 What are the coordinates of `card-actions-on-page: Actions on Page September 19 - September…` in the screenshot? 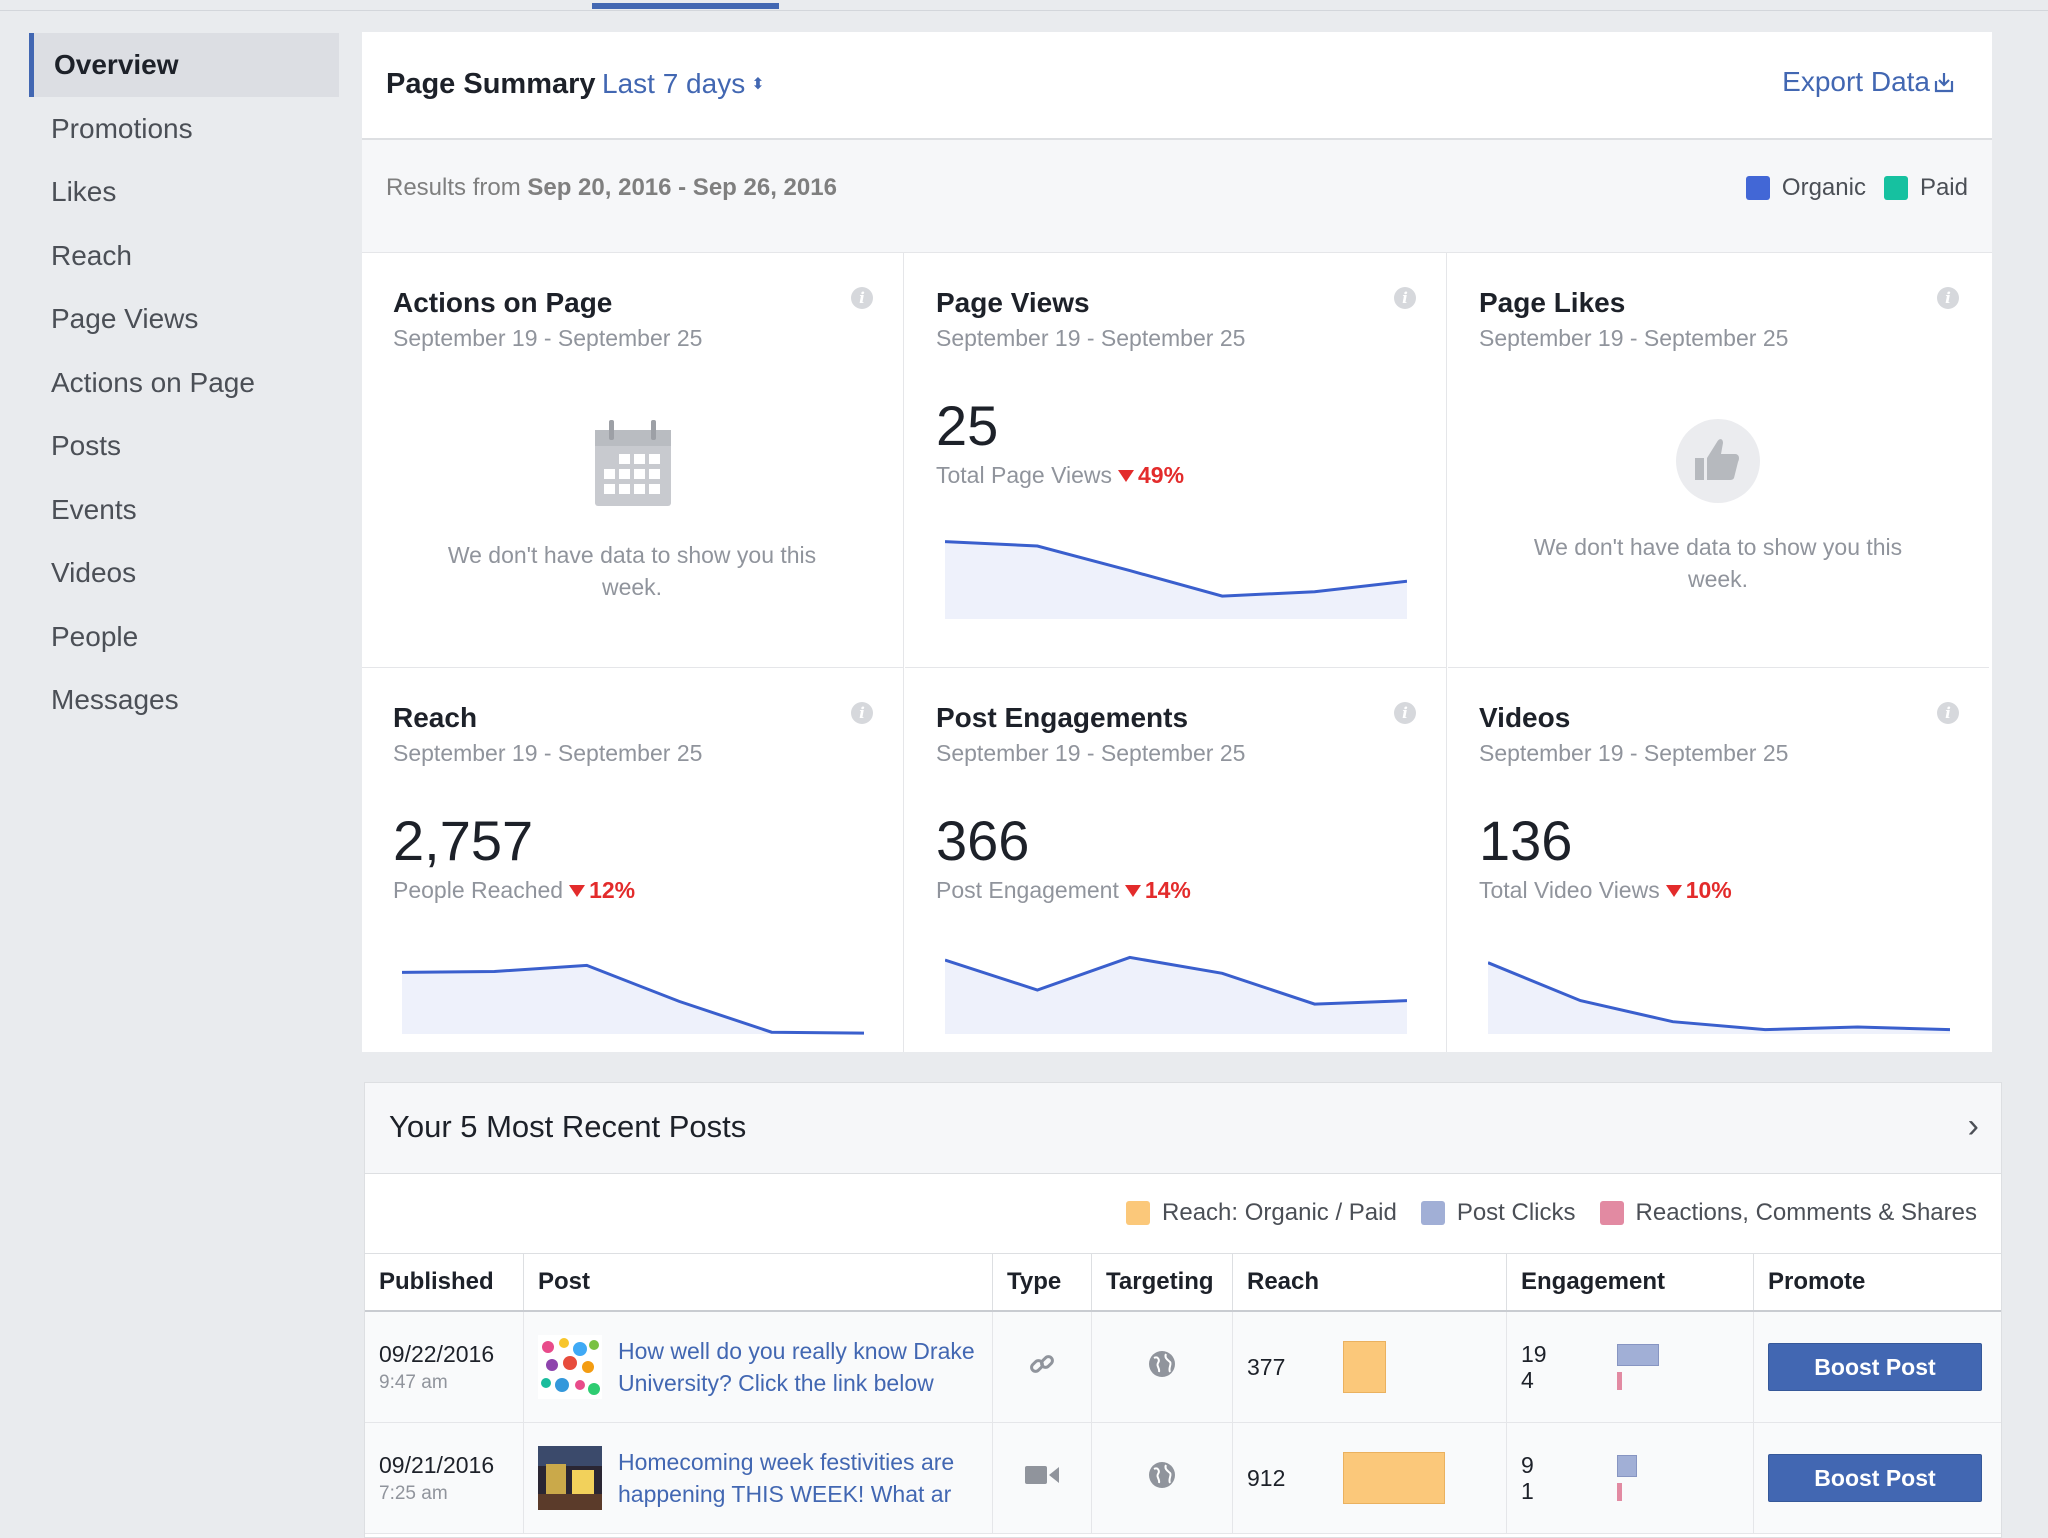 It's located at (633, 460).